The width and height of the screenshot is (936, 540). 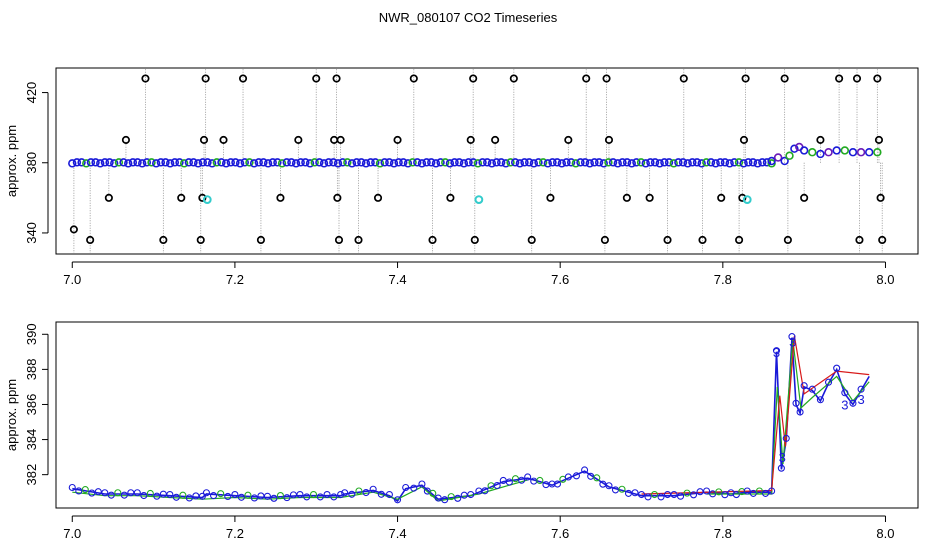 I want to click on lower-y-tick-label: 382, so click(x=31, y=475).